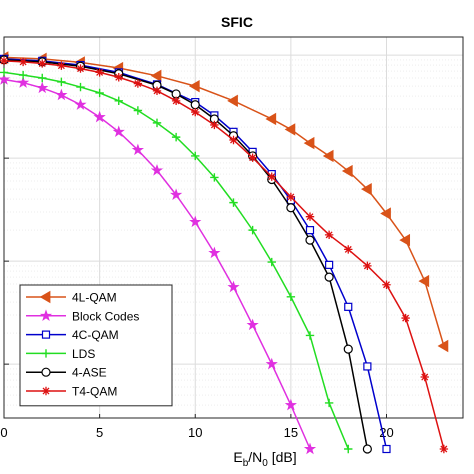 The image size is (474, 474). Describe the element at coordinates (3, 432) in the screenshot. I see `x-tick-label: 0` at that location.